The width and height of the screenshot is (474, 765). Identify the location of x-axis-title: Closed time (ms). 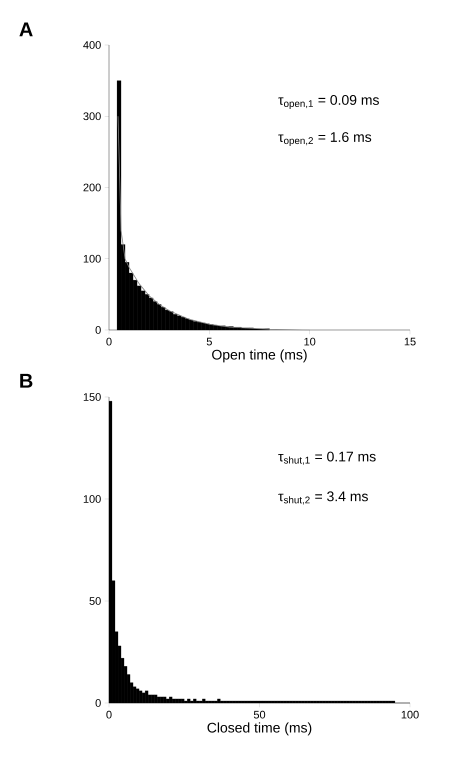
(260, 729).